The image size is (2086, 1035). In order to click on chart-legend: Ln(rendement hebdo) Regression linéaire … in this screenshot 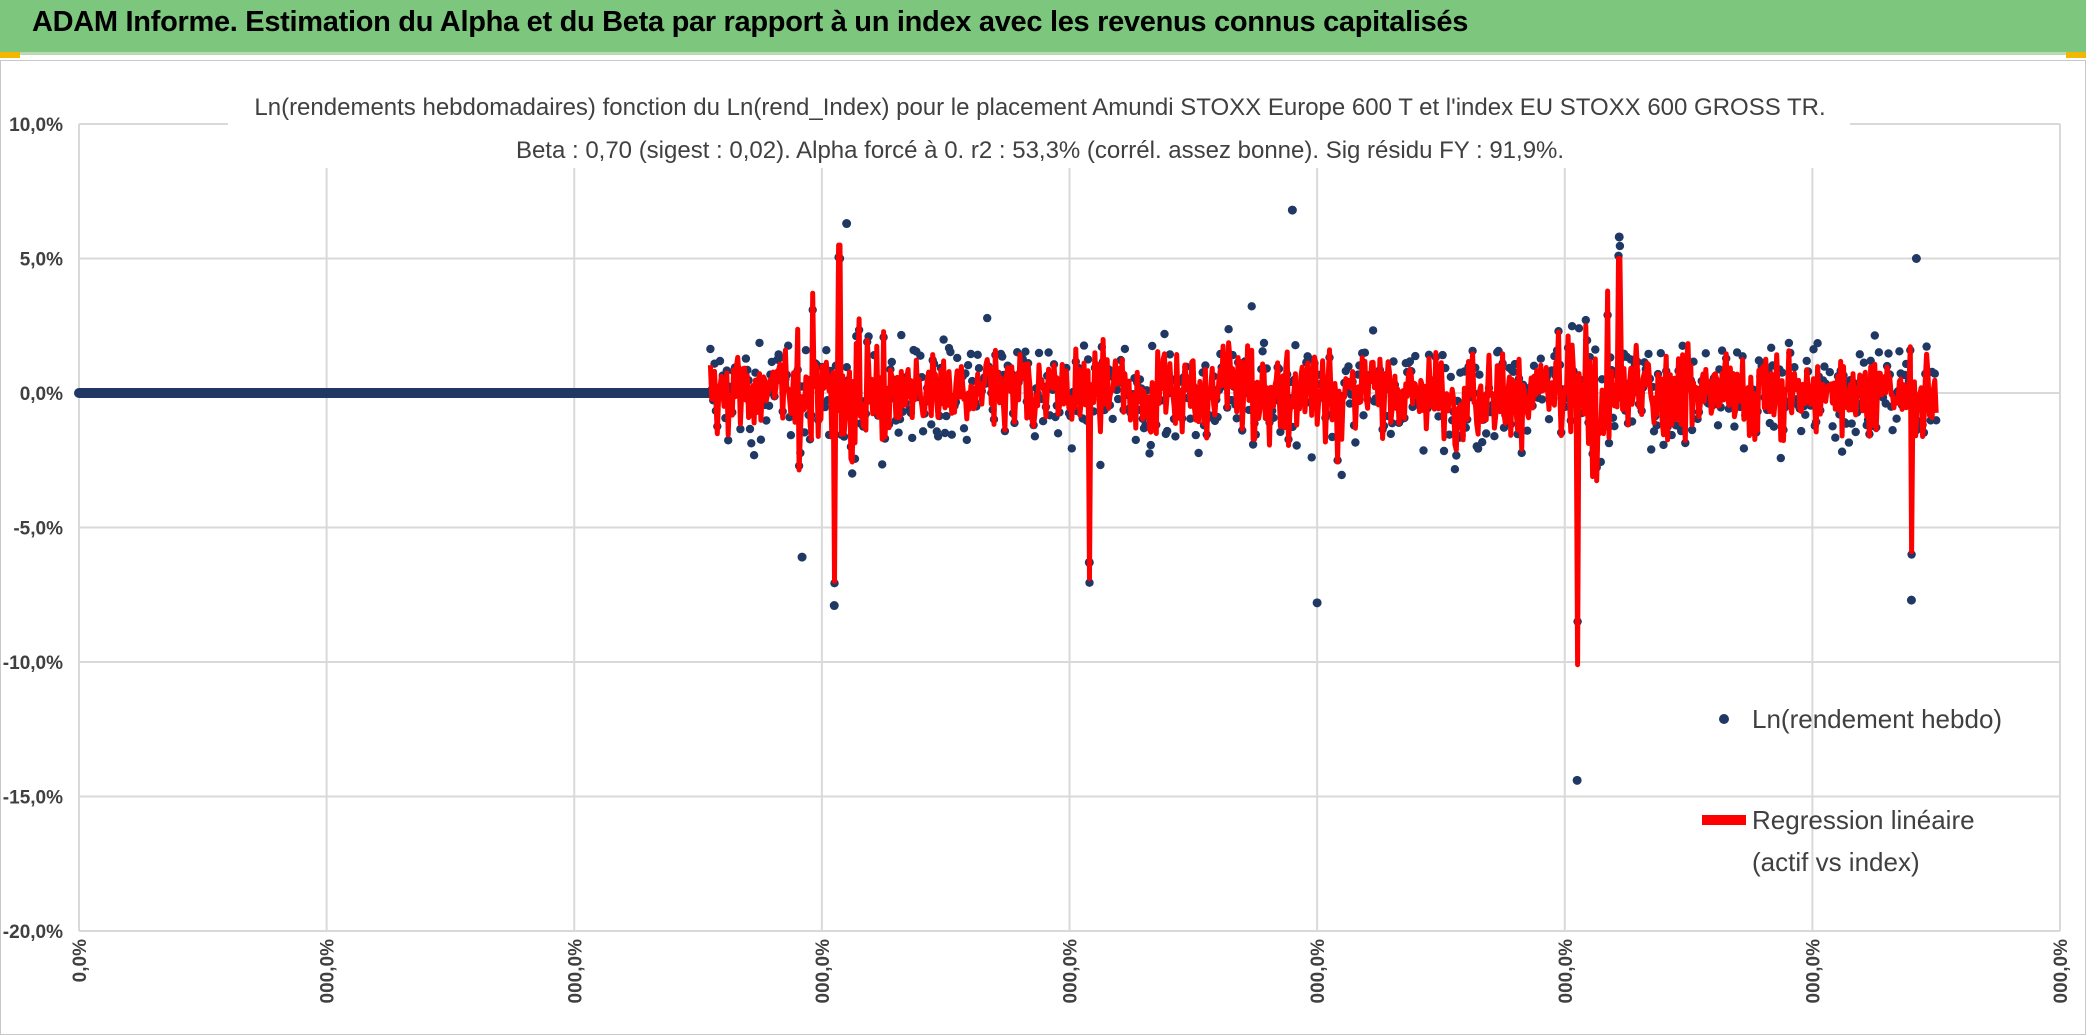, I will do `click(1852, 790)`.